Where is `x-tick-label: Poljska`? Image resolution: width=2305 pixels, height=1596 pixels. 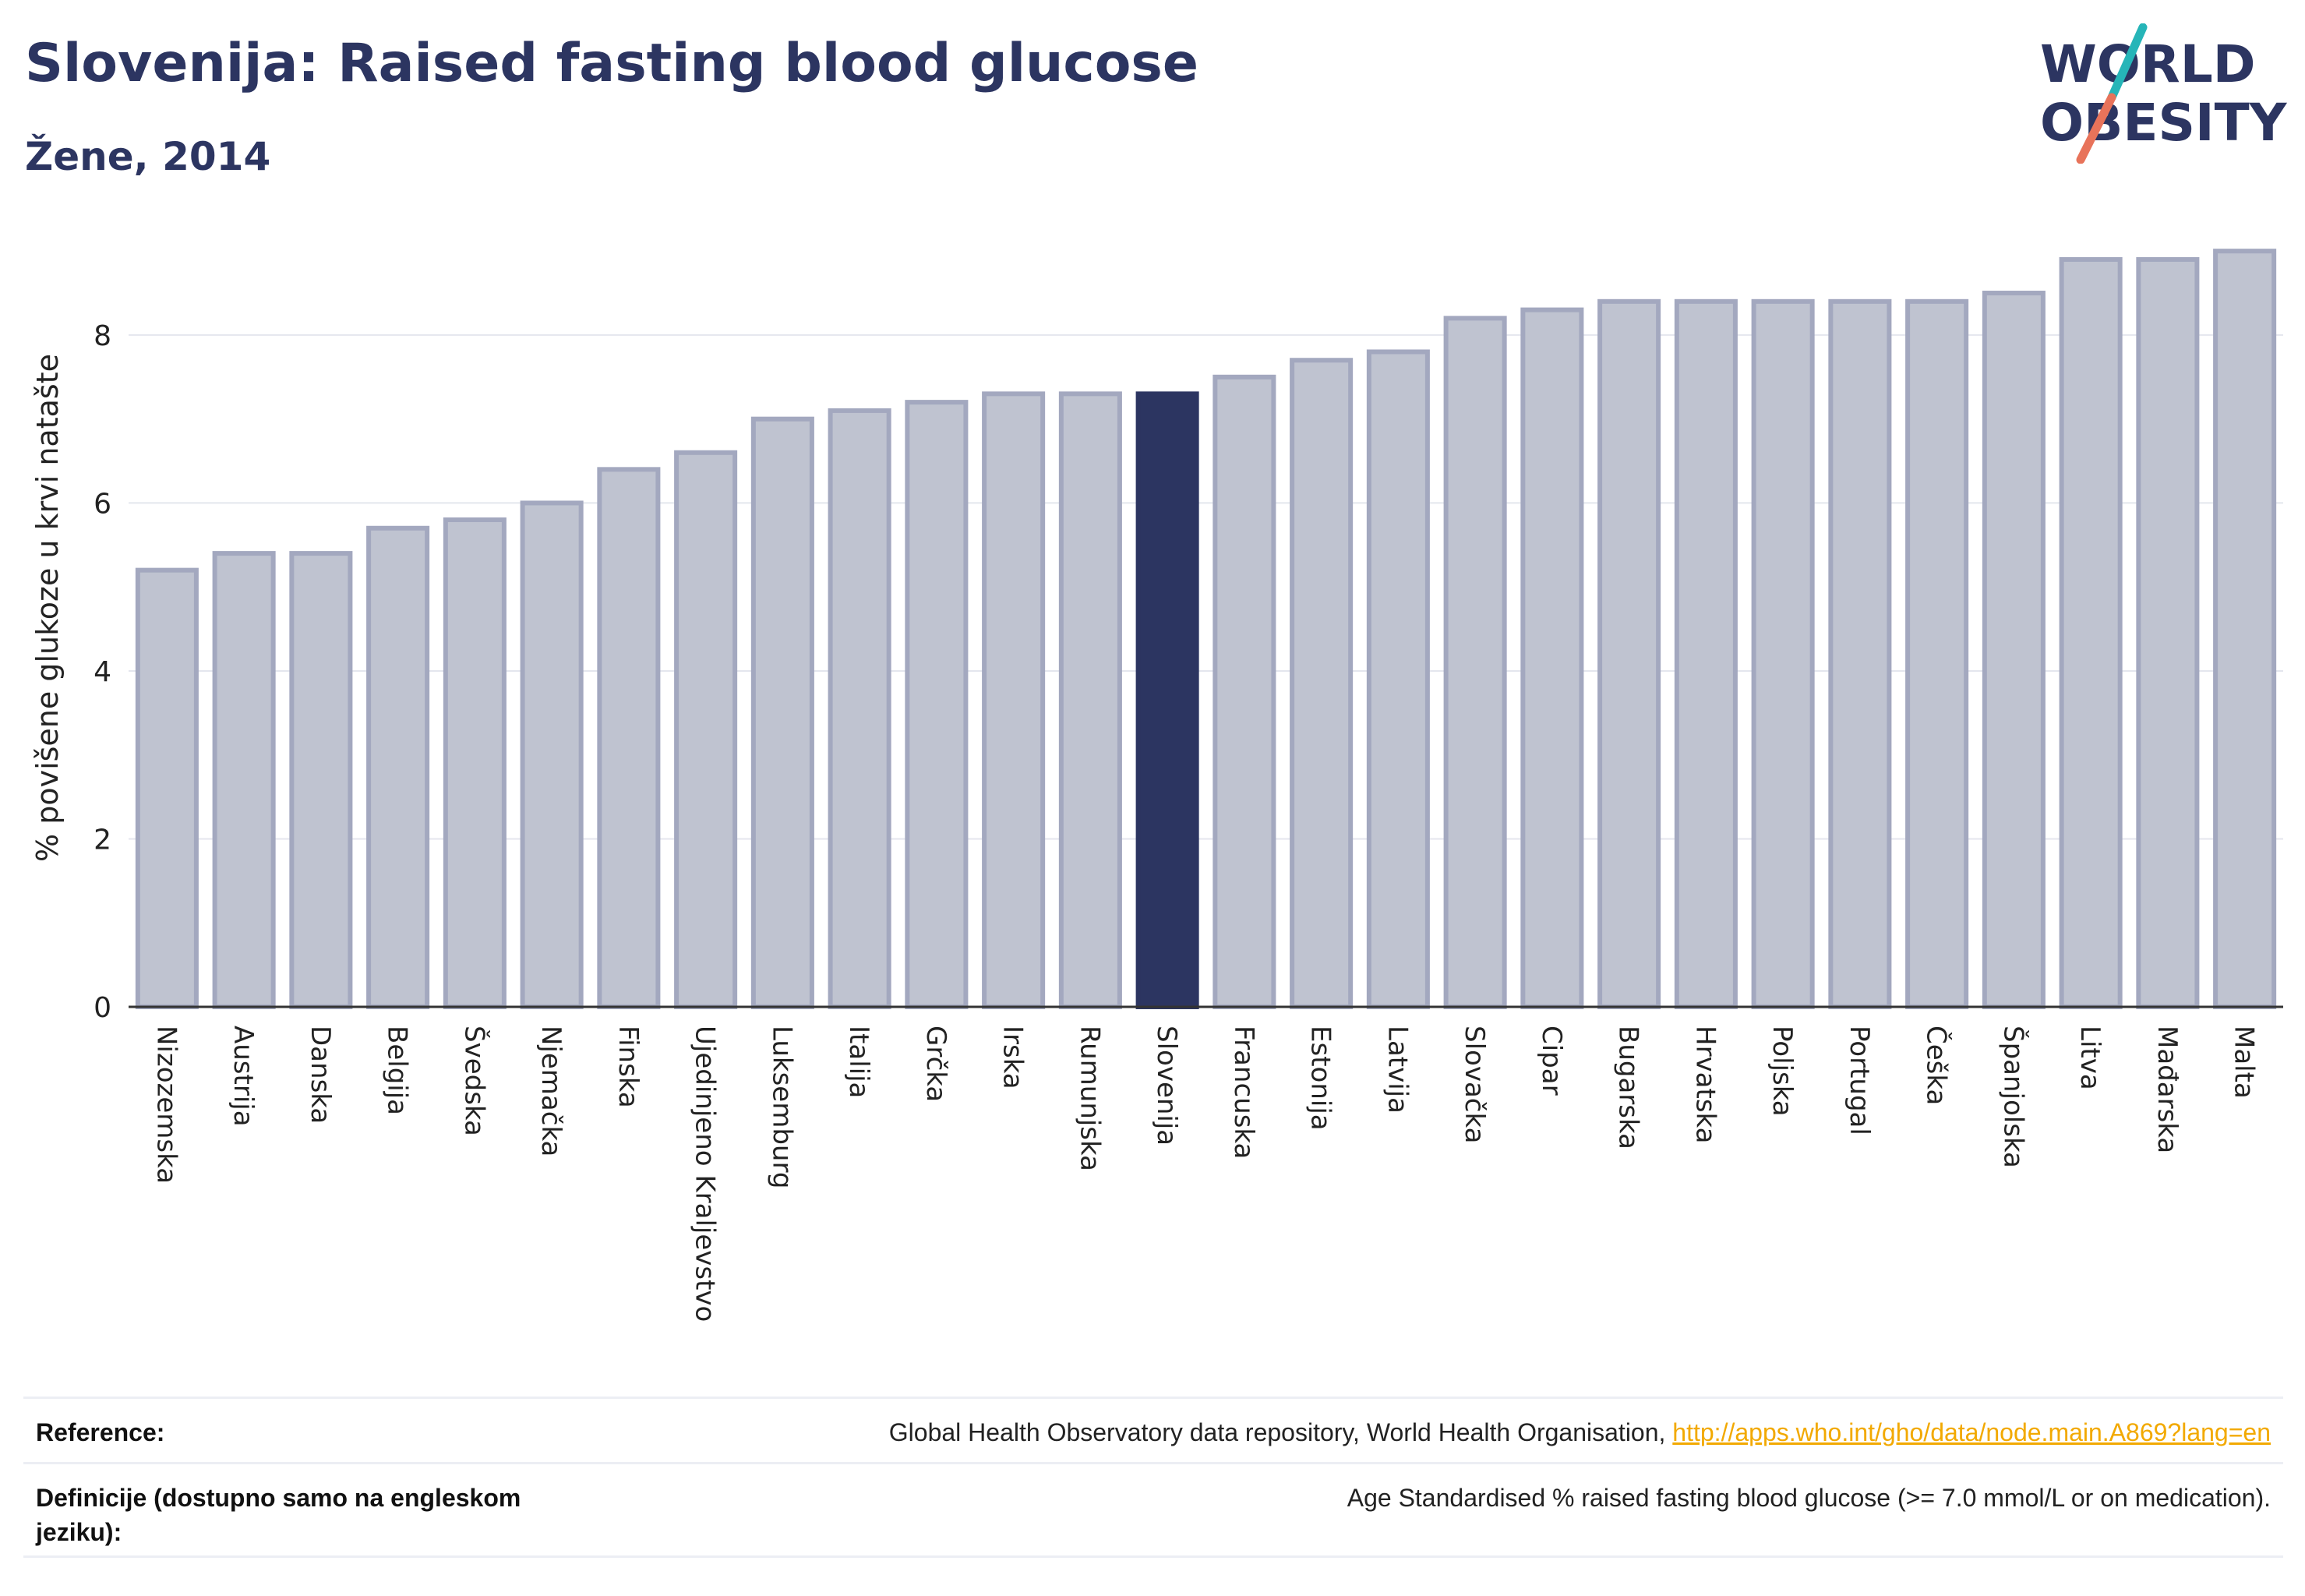 x-tick-label: Poljska is located at coordinates (1782, 1071).